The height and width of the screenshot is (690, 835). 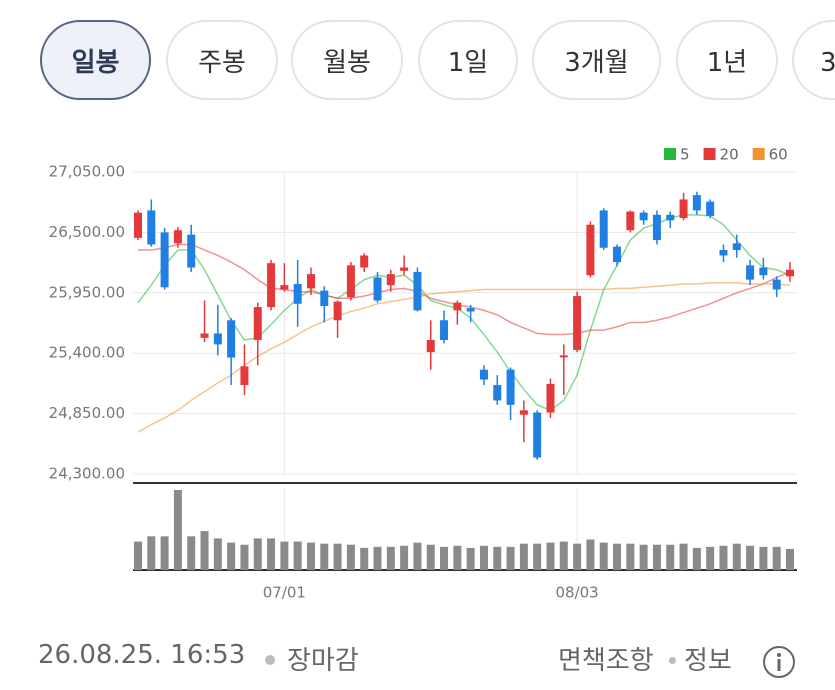 I want to click on info-link: 정보, so click(x=708, y=661).